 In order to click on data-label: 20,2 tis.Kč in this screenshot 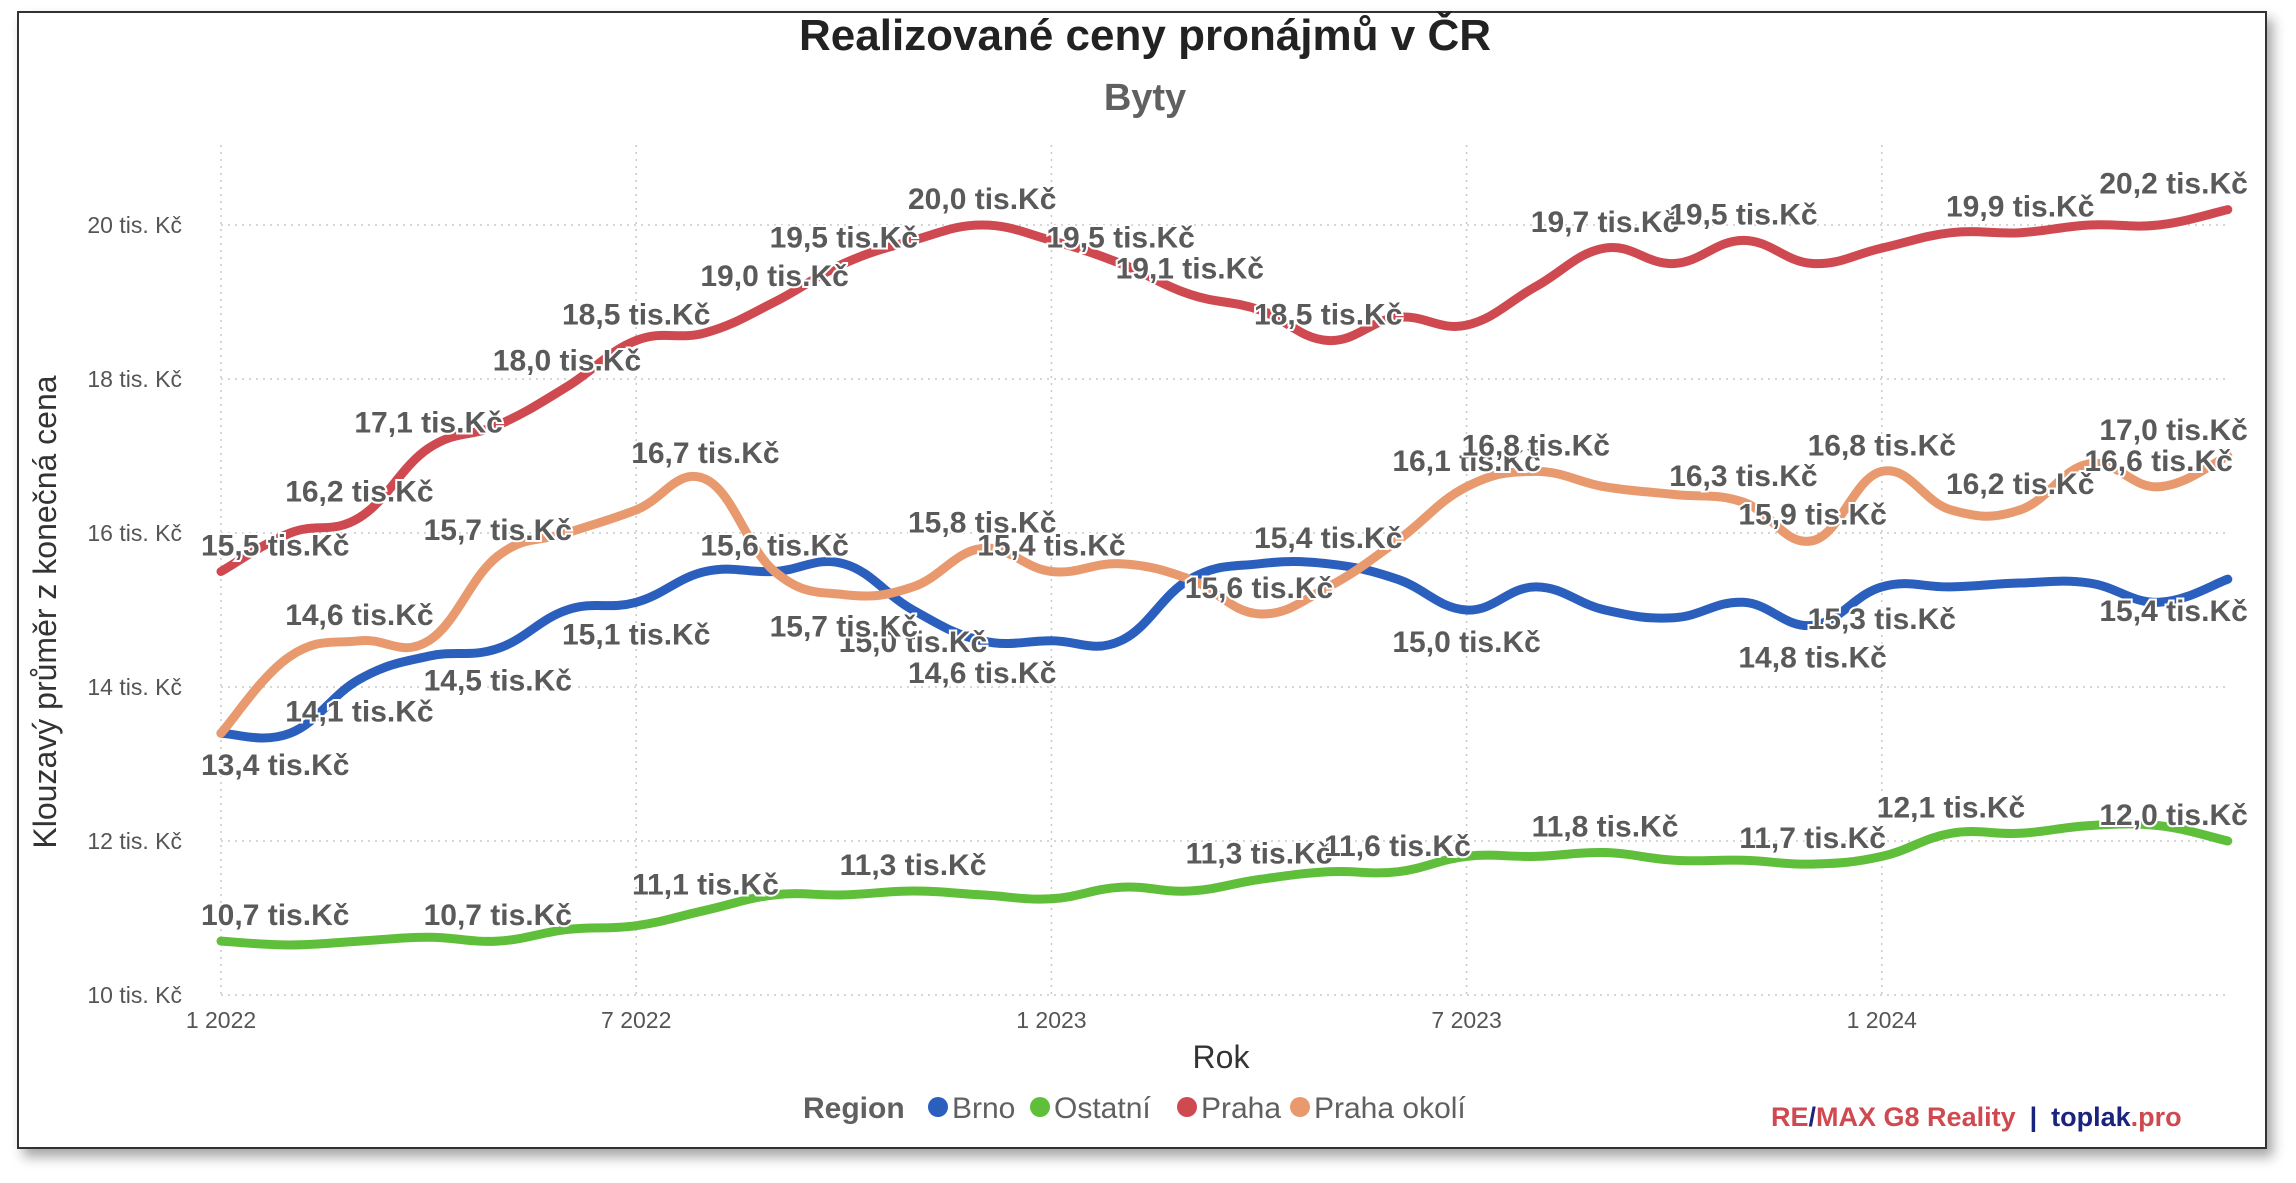, I will do `click(2173, 184)`.